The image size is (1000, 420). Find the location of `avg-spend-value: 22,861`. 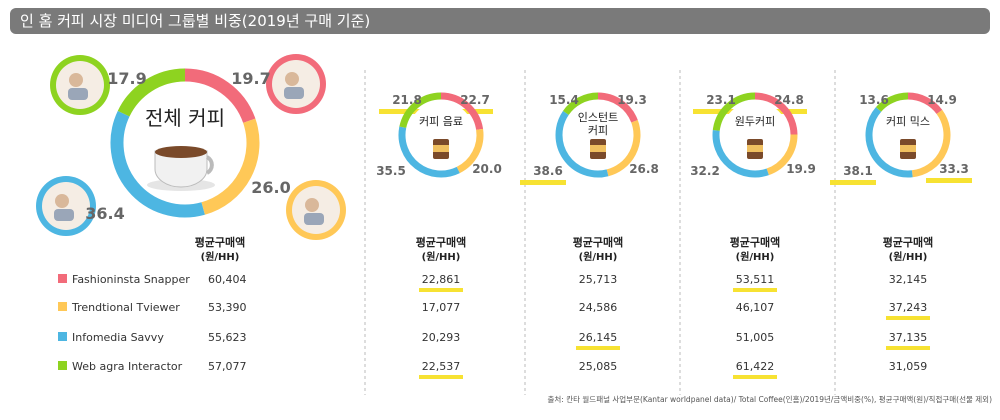

avg-spend-value: 22,861 is located at coordinates (441, 279).